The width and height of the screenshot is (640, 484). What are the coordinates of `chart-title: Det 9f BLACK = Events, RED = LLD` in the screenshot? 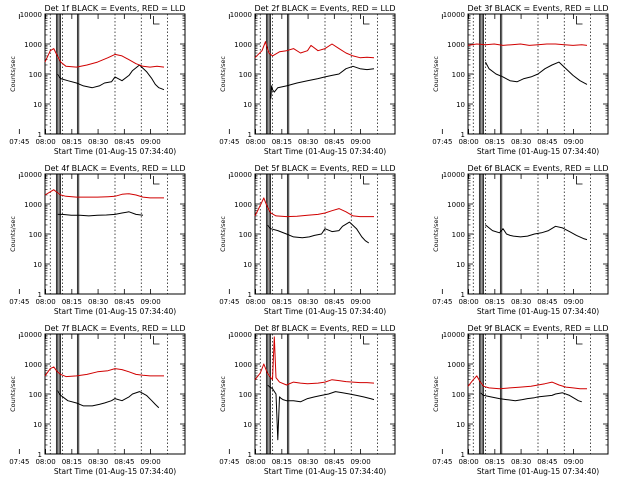 It's located at (537, 328).